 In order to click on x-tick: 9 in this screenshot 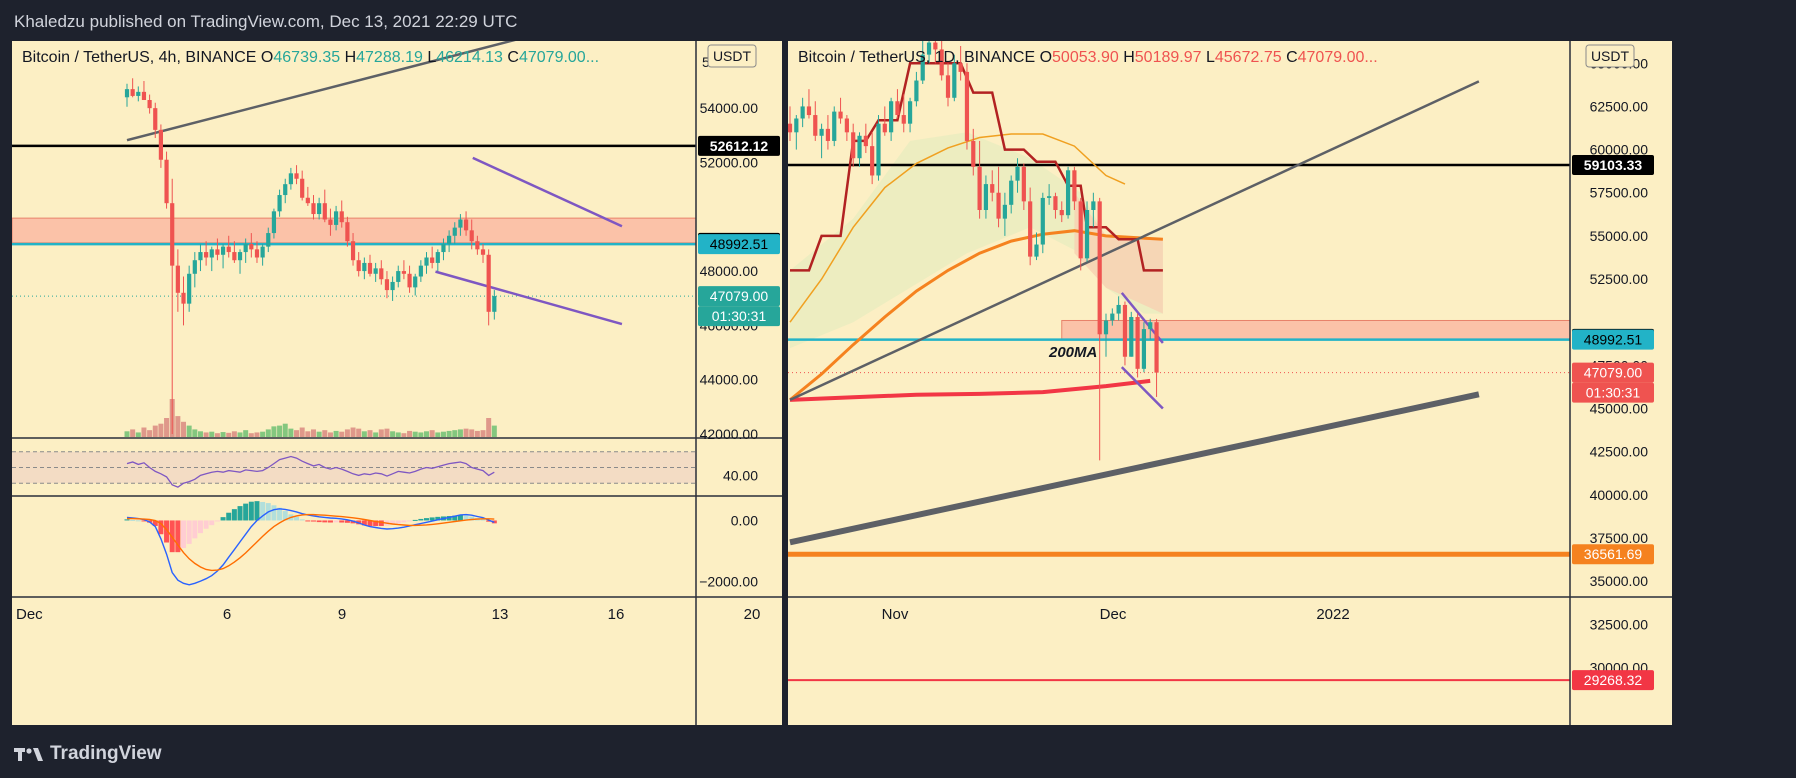, I will do `click(342, 614)`.